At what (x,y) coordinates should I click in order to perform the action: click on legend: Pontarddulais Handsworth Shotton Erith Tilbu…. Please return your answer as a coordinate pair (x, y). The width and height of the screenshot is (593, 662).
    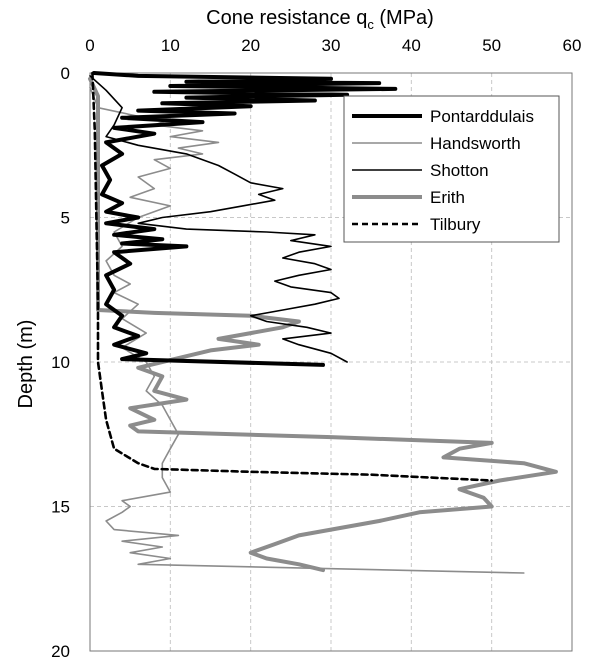
    Looking at the image, I should click on (451, 169).